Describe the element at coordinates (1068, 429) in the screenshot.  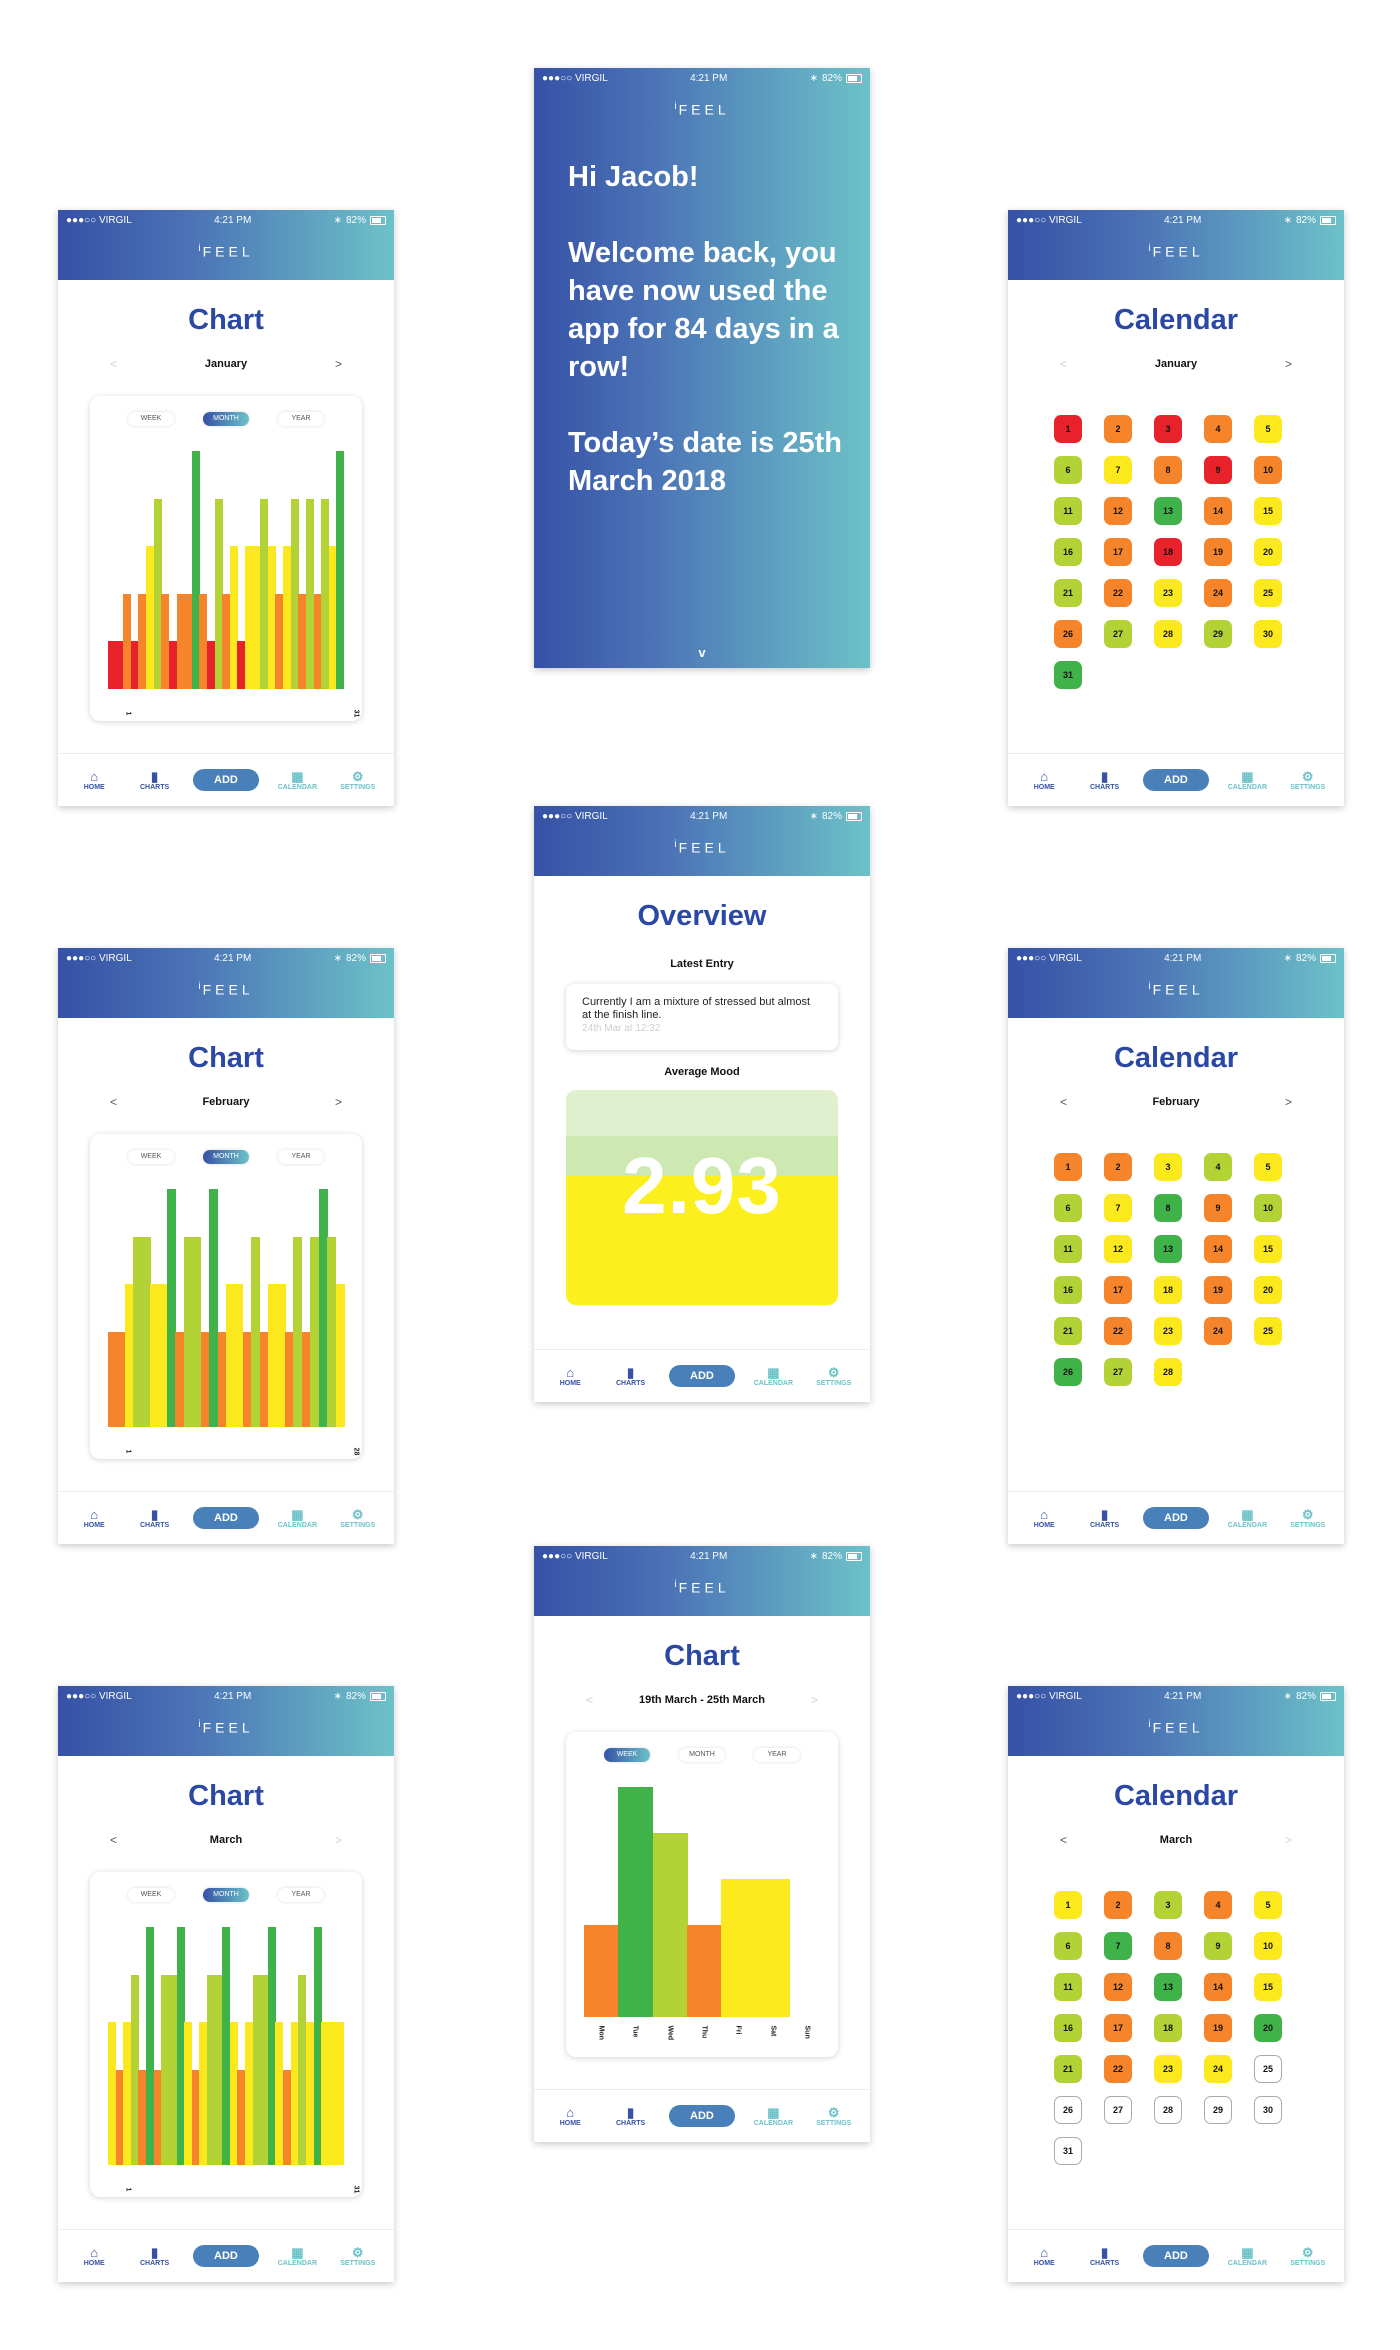
I see `calendar-day: 1` at that location.